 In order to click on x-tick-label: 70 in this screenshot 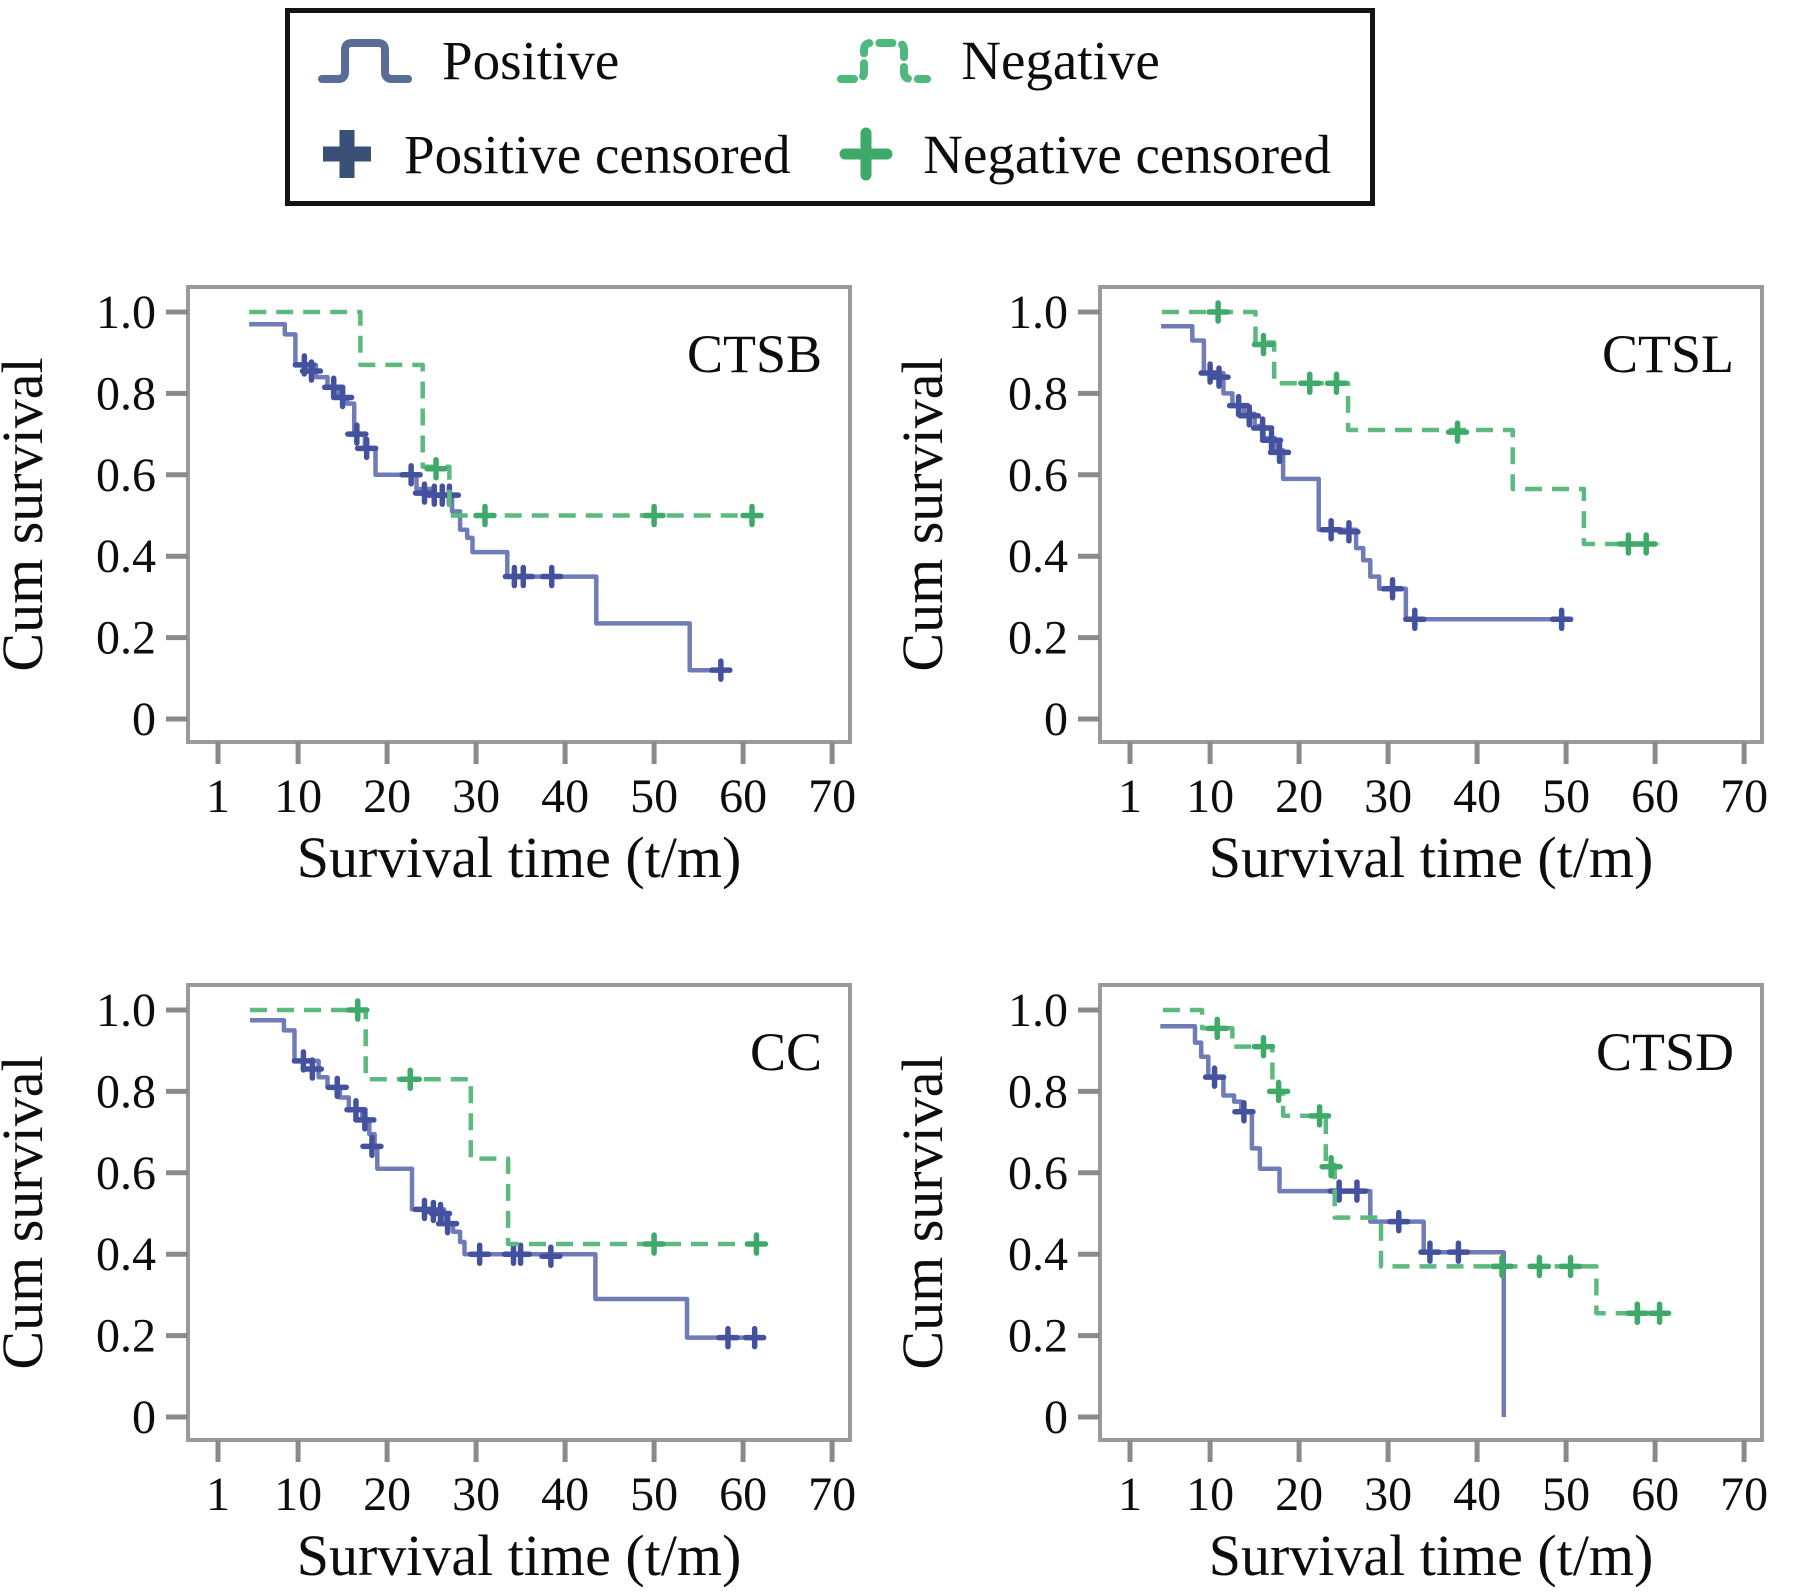, I will do `click(832, 796)`.